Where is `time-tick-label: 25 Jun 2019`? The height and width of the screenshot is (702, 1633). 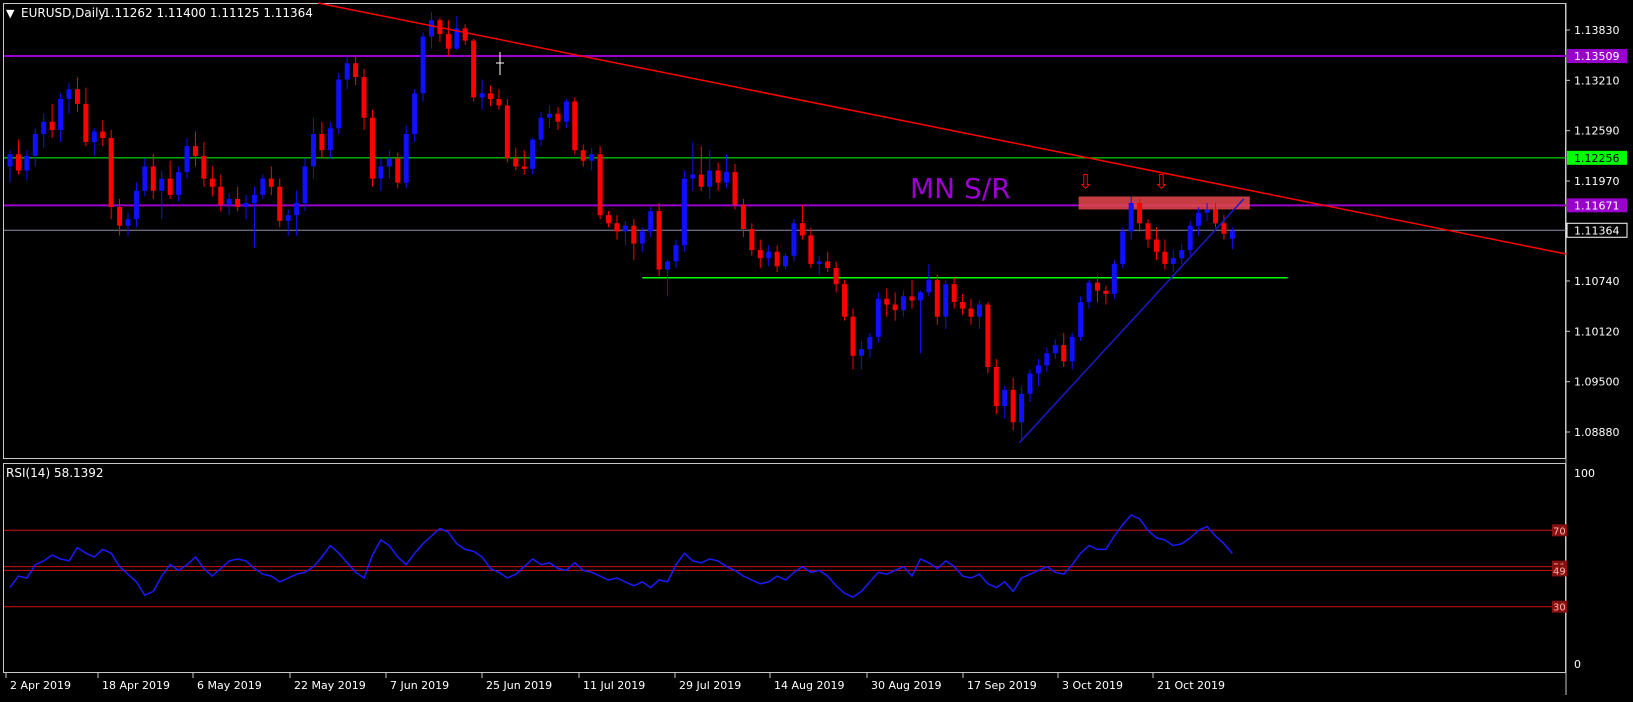 time-tick-label: 25 Jun 2019 is located at coordinates (519, 685).